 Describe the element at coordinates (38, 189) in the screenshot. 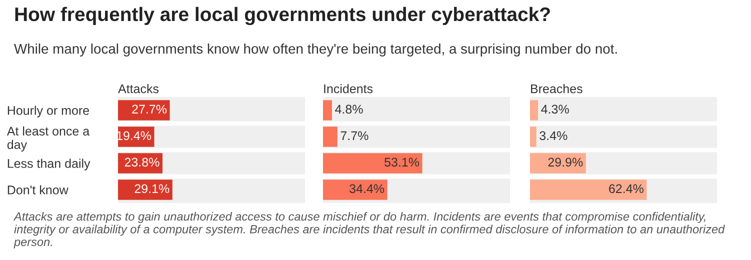

I see `y-tick-label: Don't know` at that location.